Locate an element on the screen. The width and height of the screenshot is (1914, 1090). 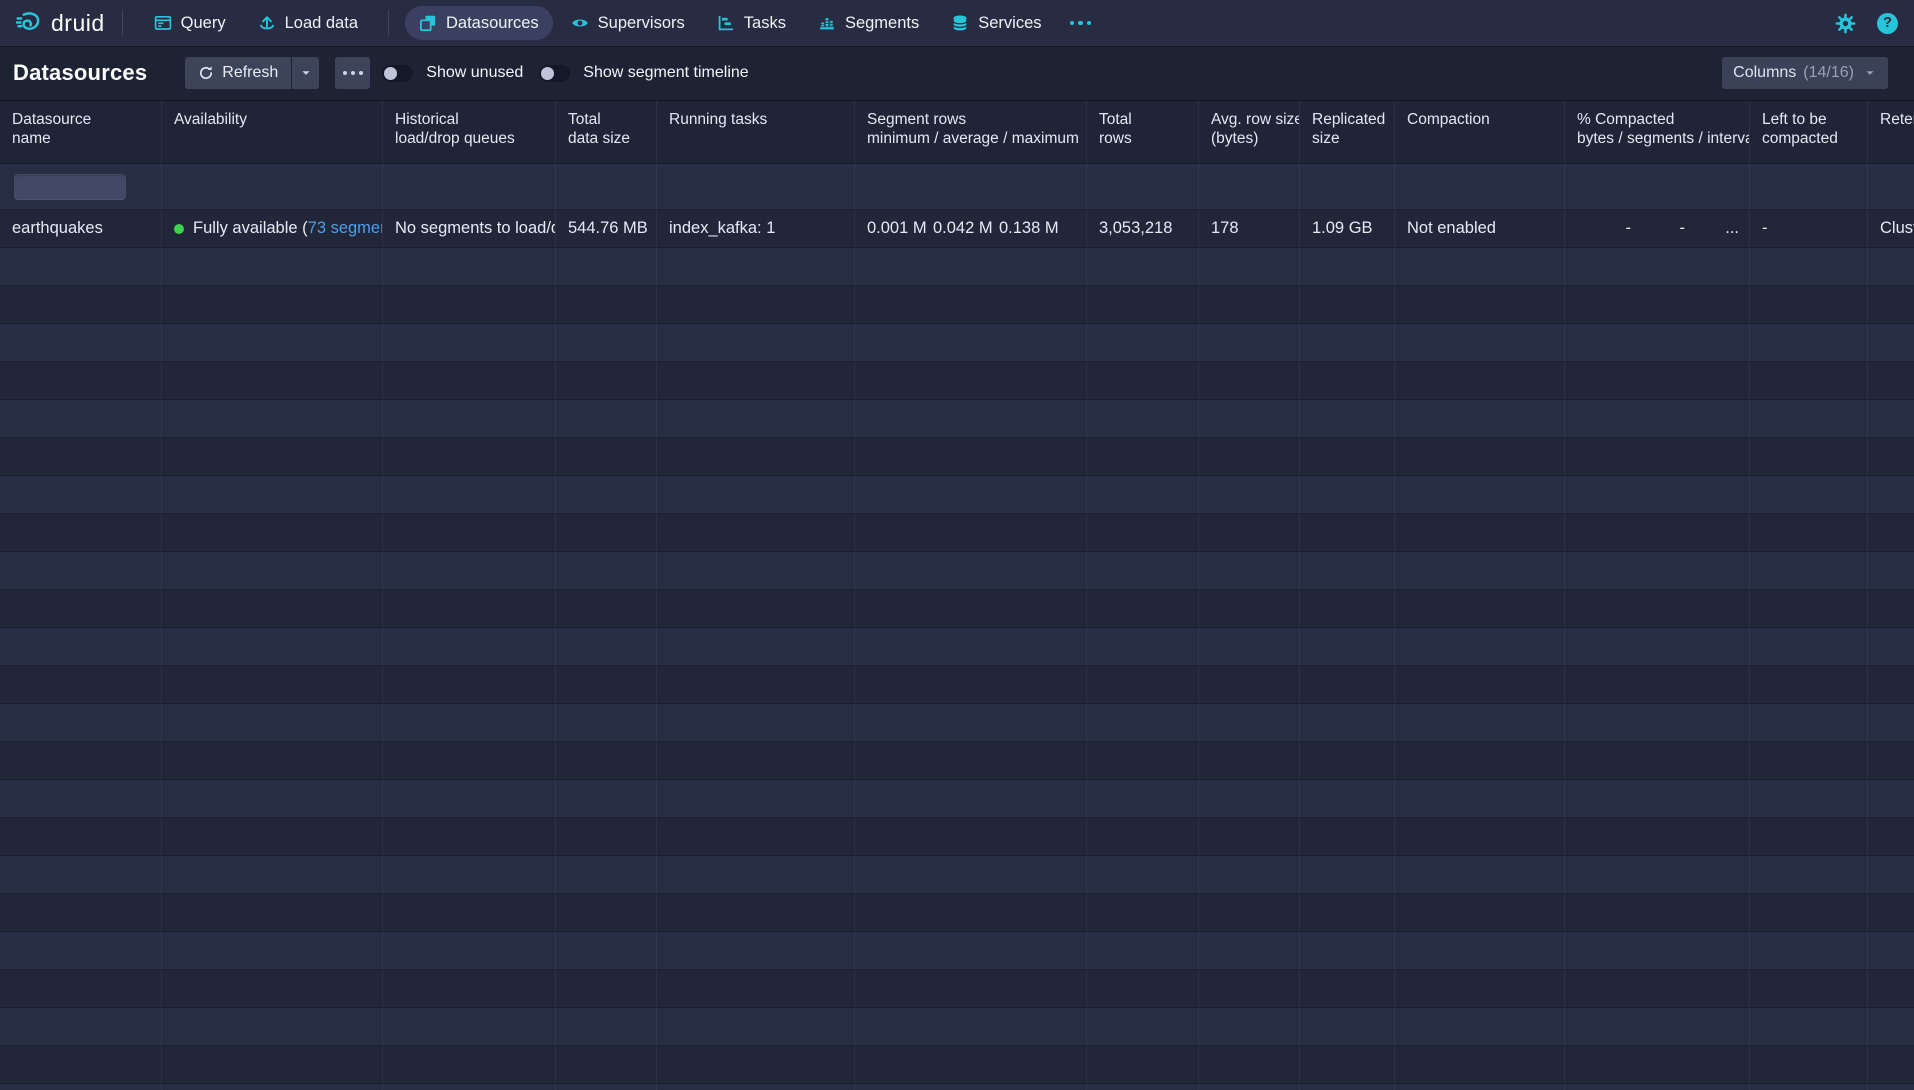
nav-item-services: Services is located at coordinates (996, 23).